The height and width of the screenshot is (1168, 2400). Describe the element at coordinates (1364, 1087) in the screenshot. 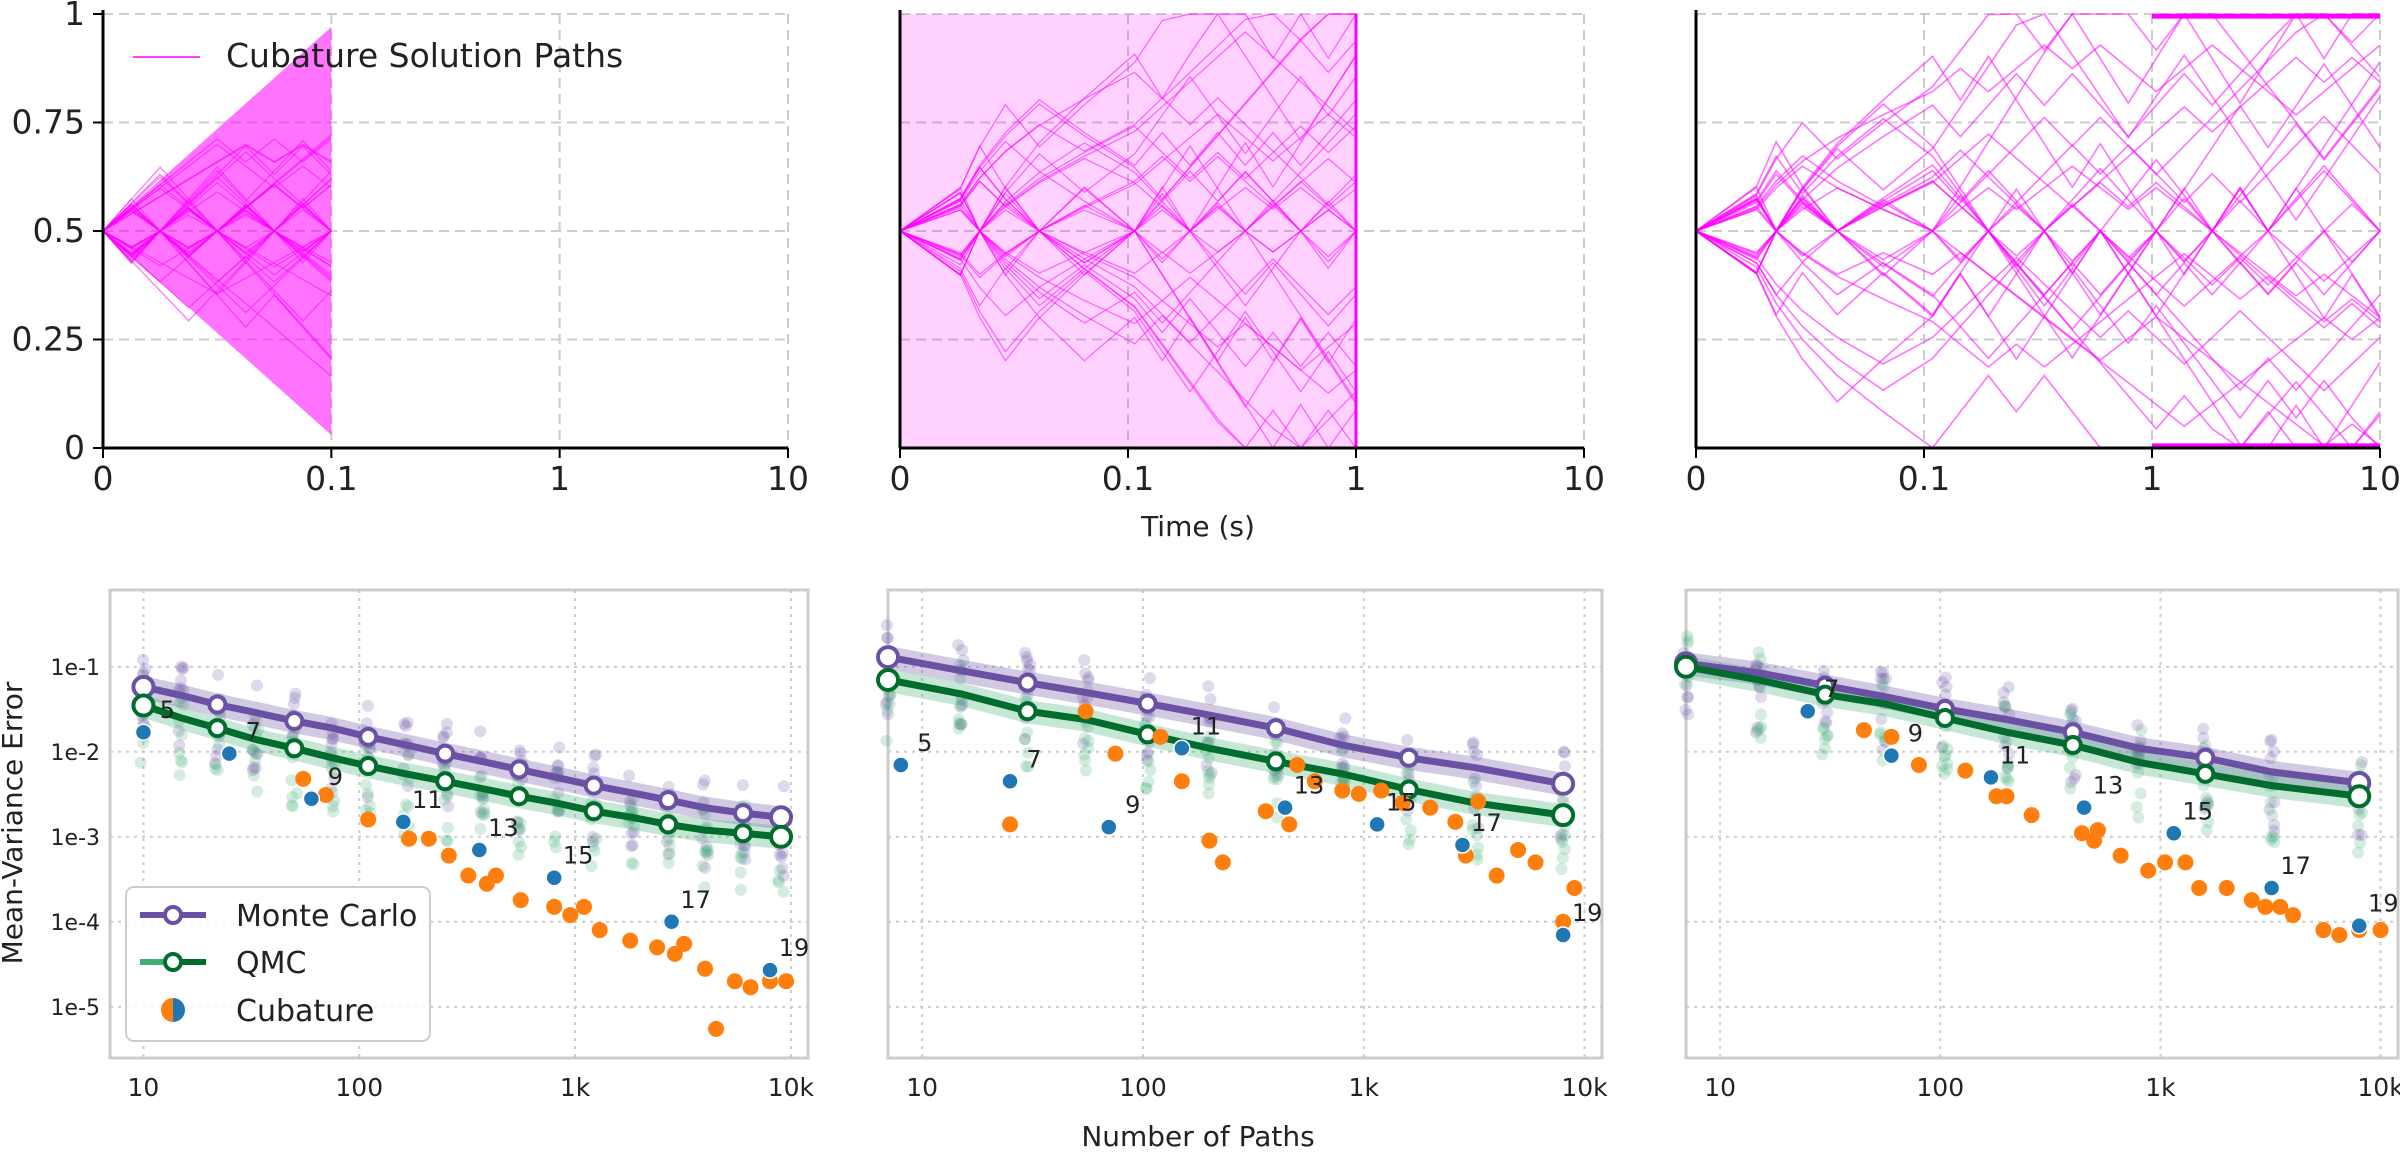

I see `x-tick-label: 1k` at that location.